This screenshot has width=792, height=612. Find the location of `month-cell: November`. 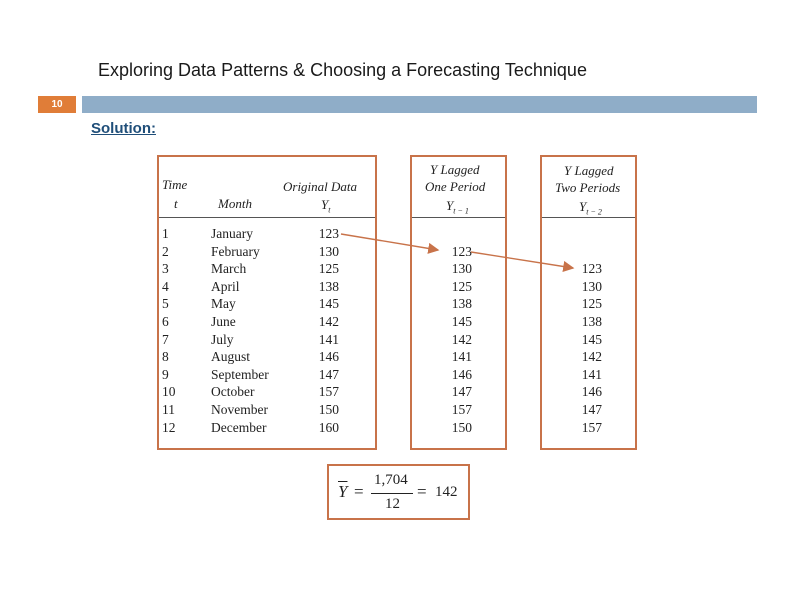

month-cell: November is located at coordinates (239, 409).